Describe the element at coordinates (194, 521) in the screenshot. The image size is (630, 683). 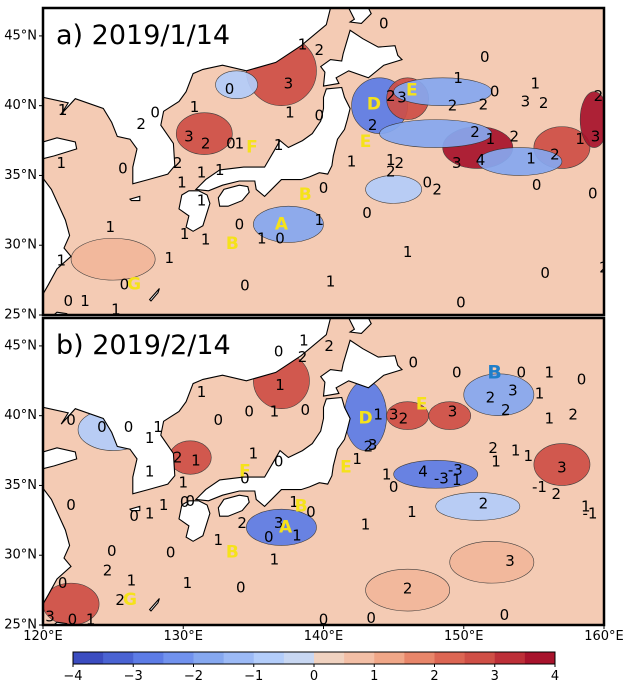
I see `land-kyushu` at that location.